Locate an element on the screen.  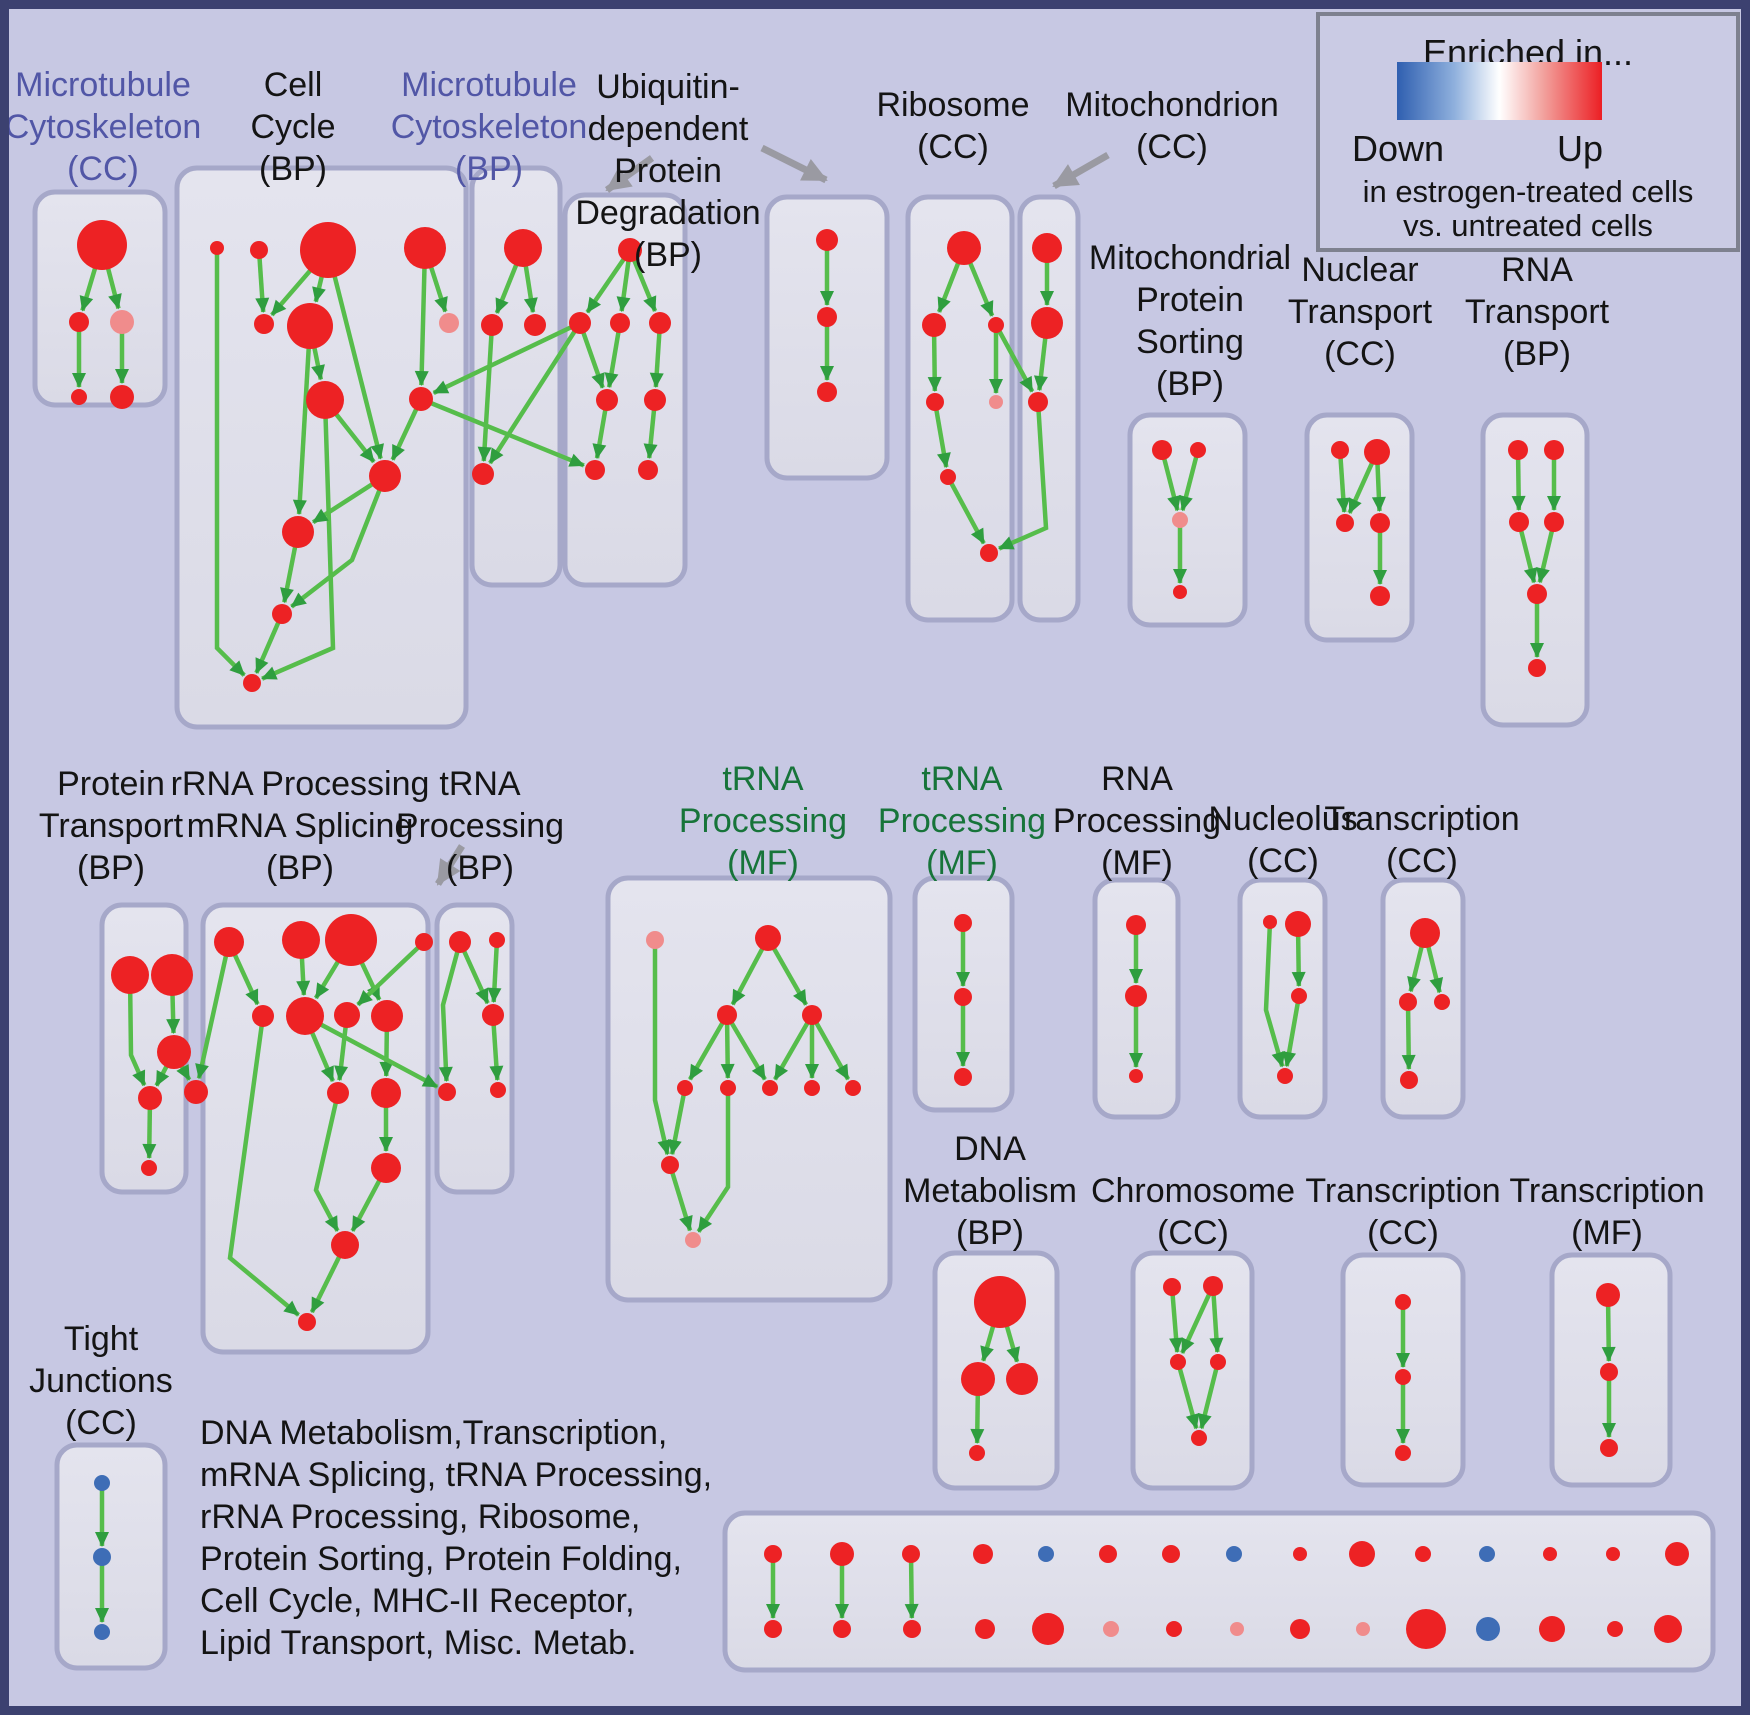
group-label-nucleolus: Nucleolus (CC) is located at coordinates (1283, 840).